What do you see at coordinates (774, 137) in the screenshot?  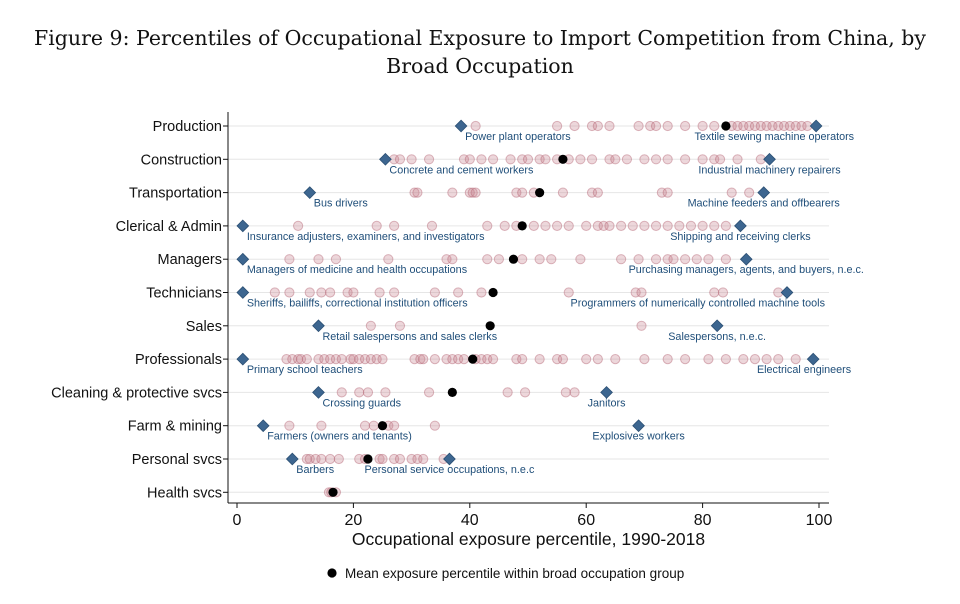 I see `max-occupation-label: Textile sewing machine operators` at bounding box center [774, 137].